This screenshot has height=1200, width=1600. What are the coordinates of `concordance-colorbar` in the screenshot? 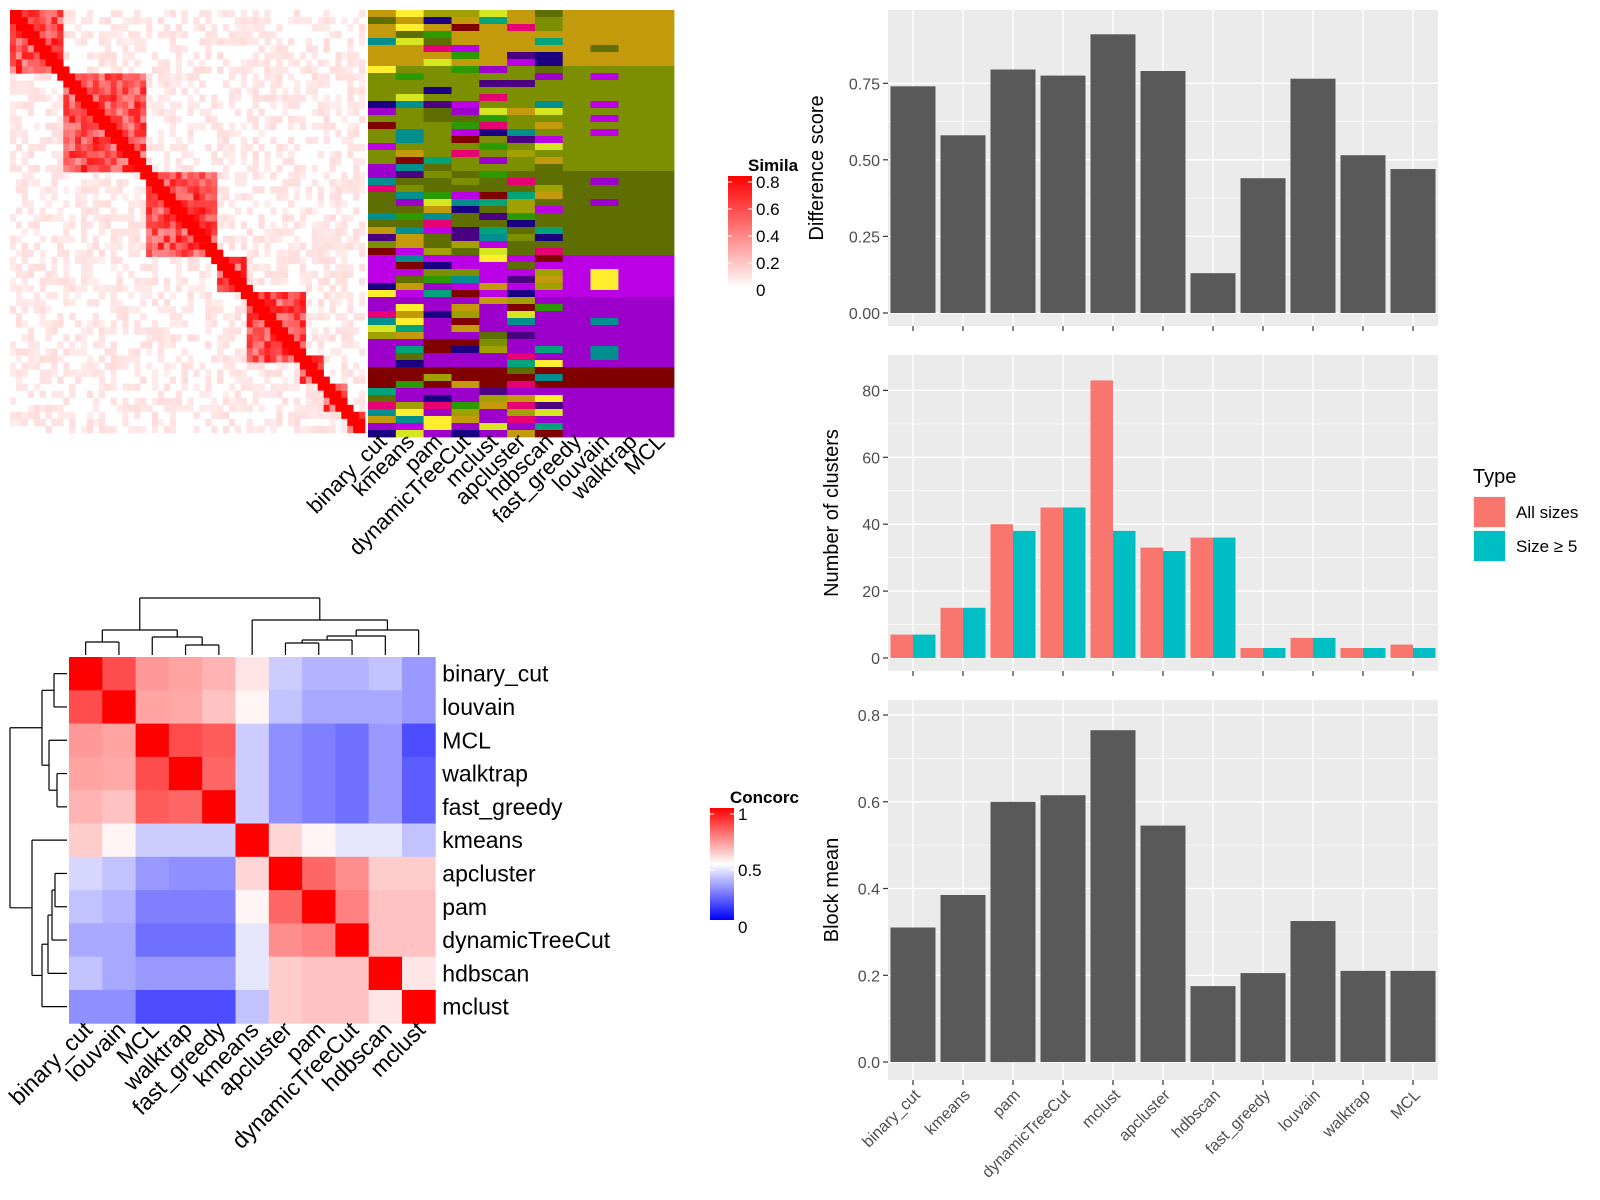 It's located at (722, 864).